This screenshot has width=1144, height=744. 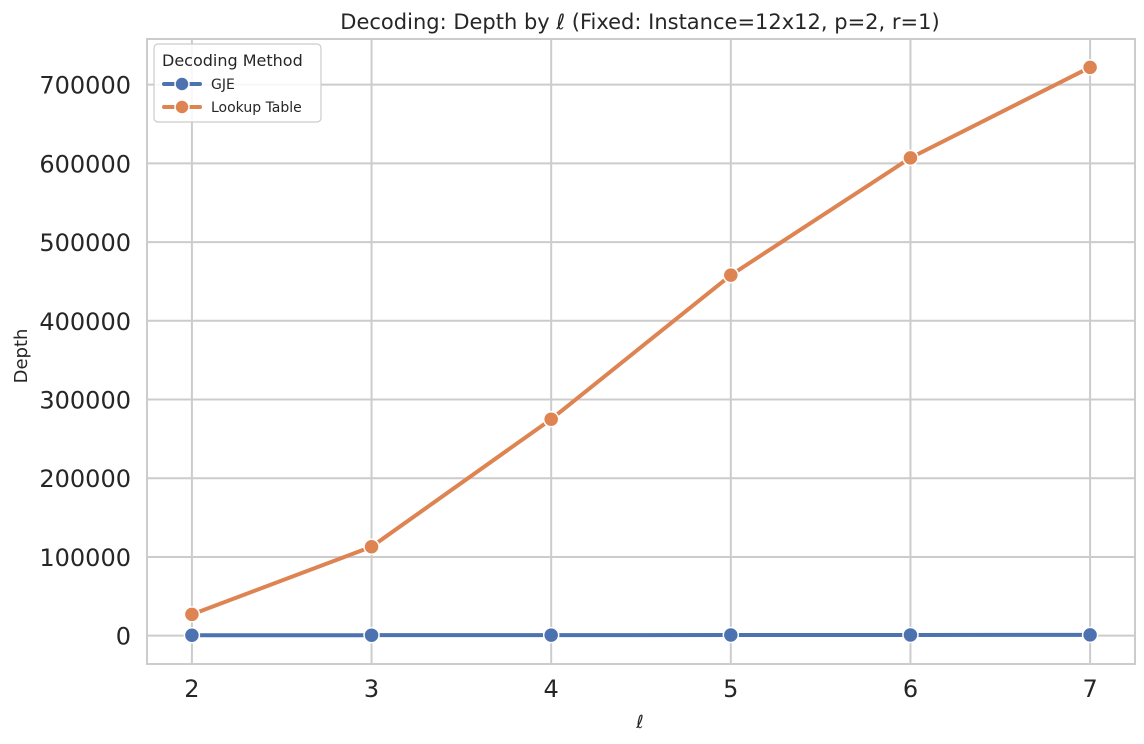 What do you see at coordinates (85, 558) in the screenshot?
I see `y-tick-label: 100000` at bounding box center [85, 558].